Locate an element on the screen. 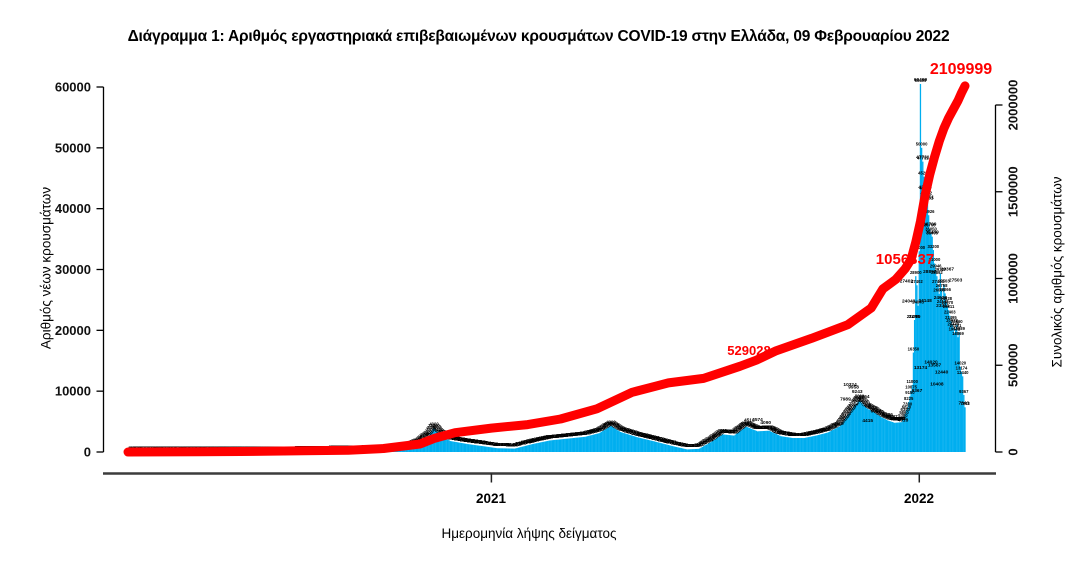 The height and width of the screenshot is (565, 1077). svg-text: 20860 is located at coordinates (957, 321).